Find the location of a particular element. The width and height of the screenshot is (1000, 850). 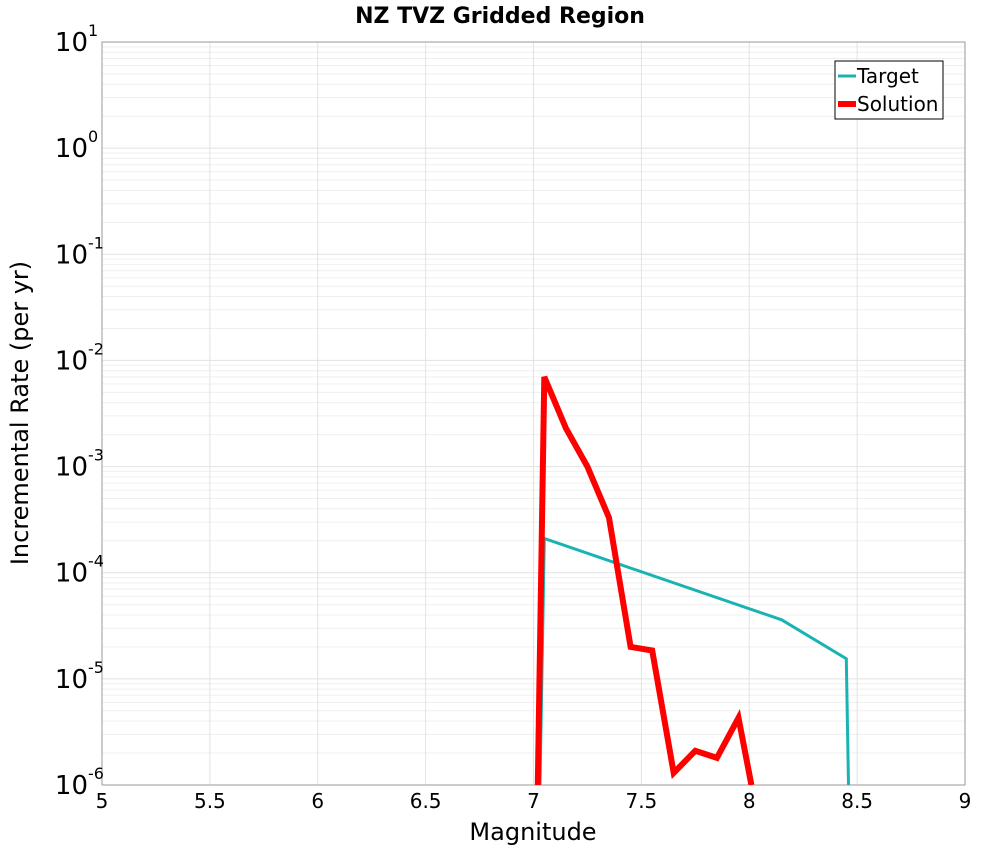

y-tick-label: 10 1 is located at coordinates (76, 39).